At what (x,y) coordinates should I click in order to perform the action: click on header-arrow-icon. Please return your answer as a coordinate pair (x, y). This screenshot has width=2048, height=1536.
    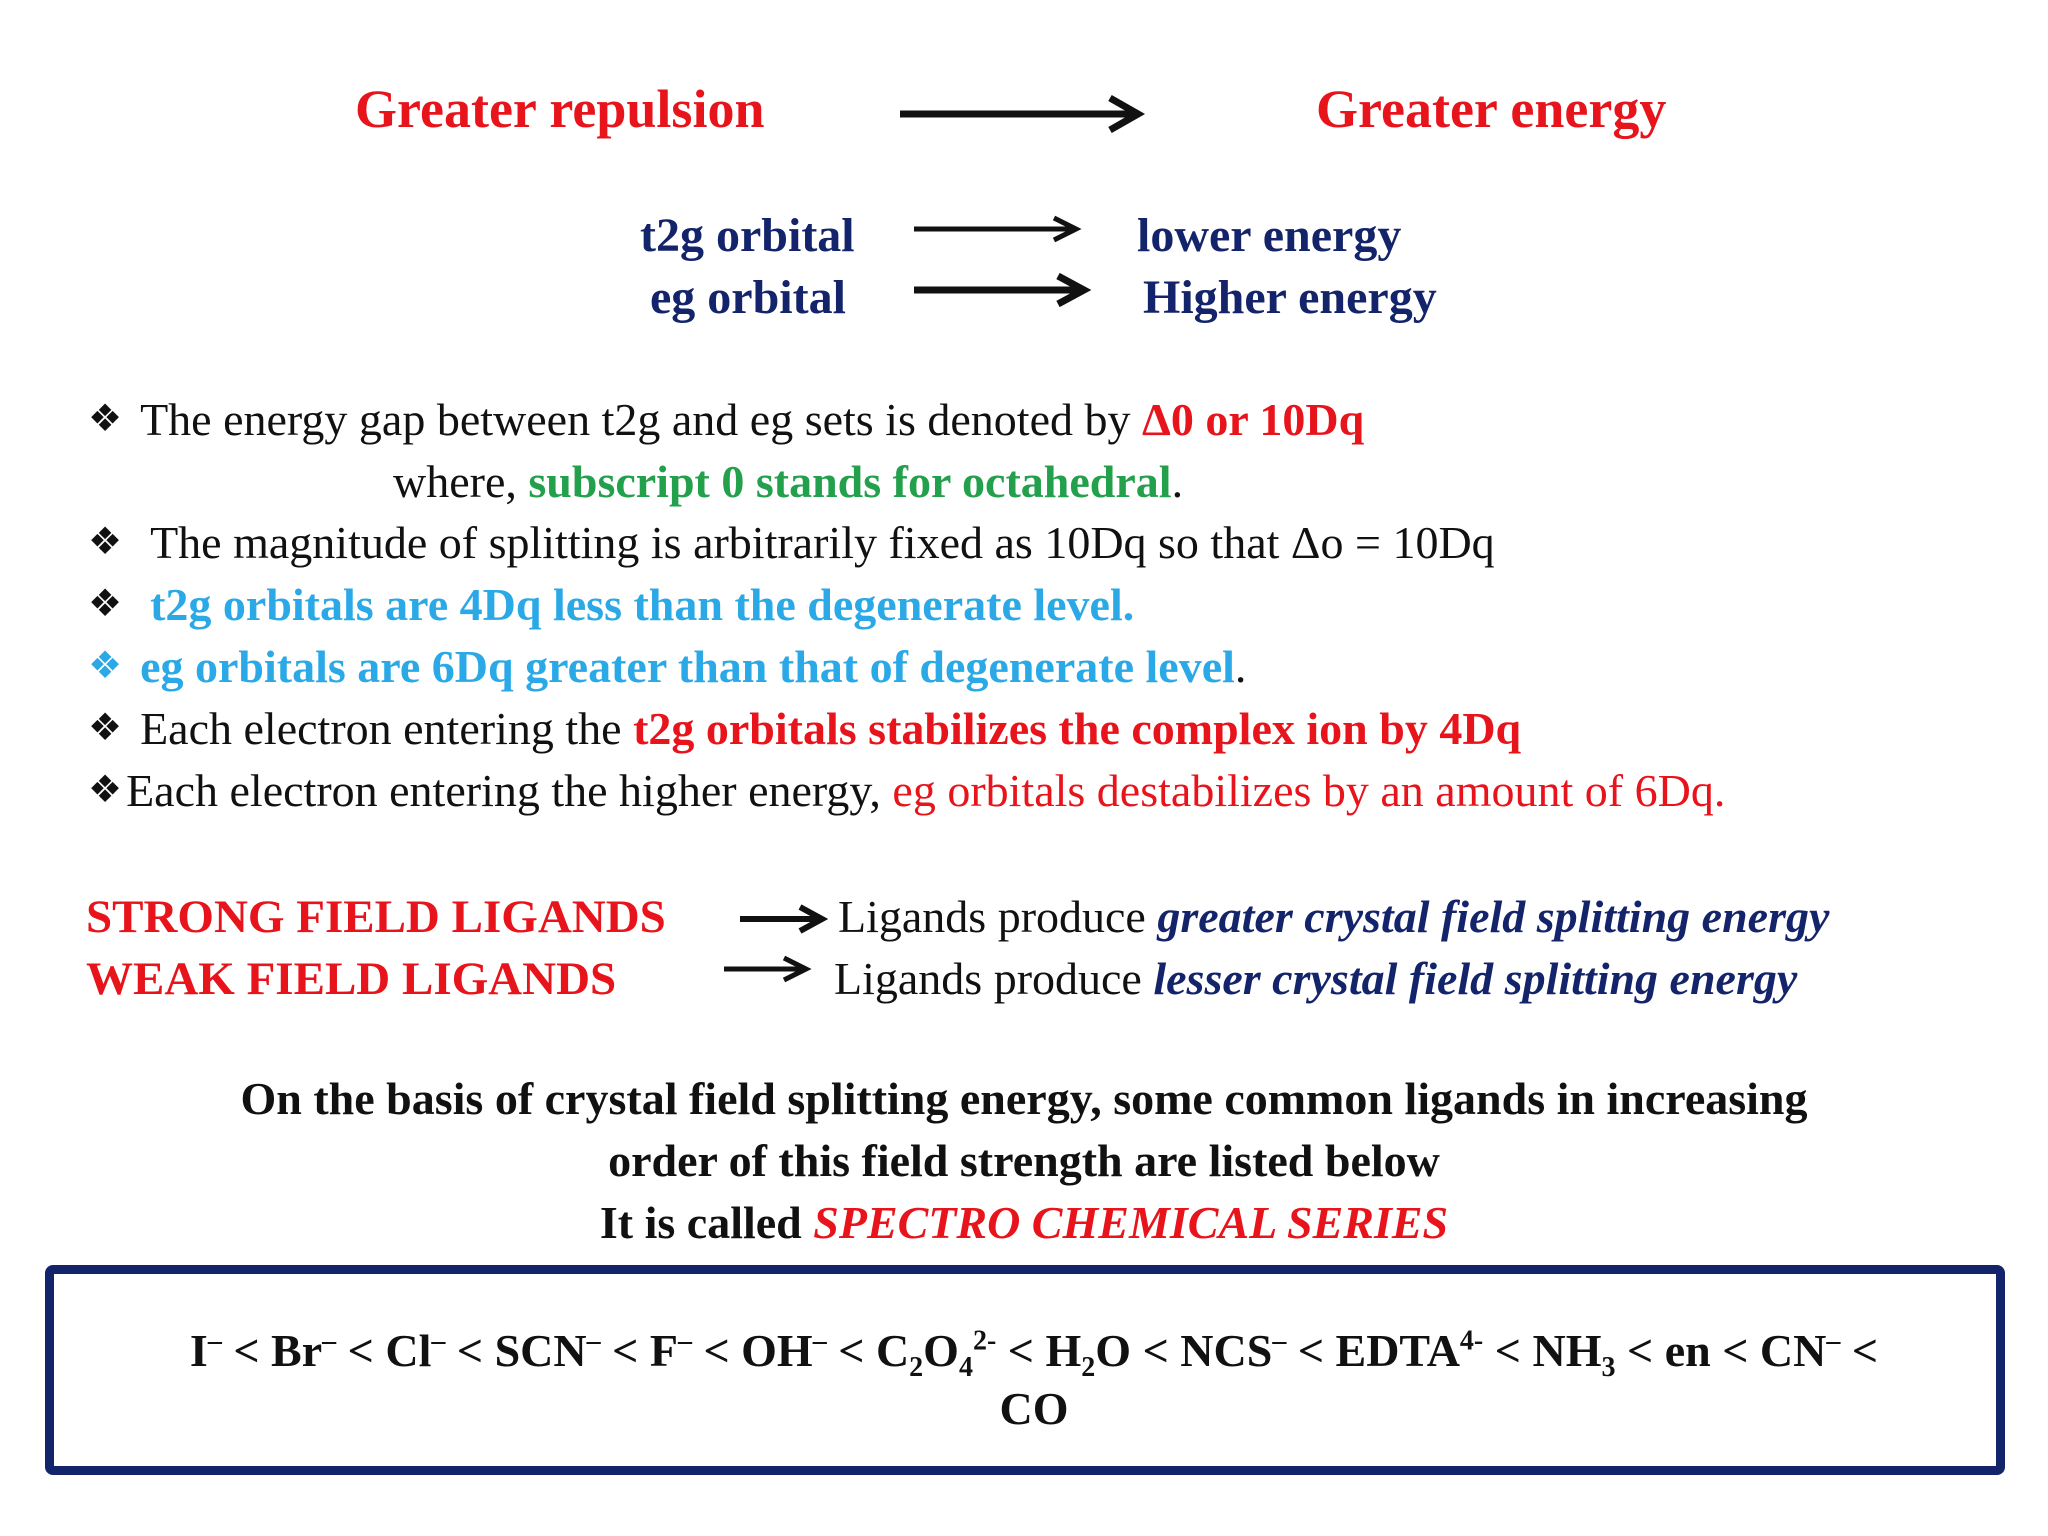
    Looking at the image, I should click on (1023, 114).